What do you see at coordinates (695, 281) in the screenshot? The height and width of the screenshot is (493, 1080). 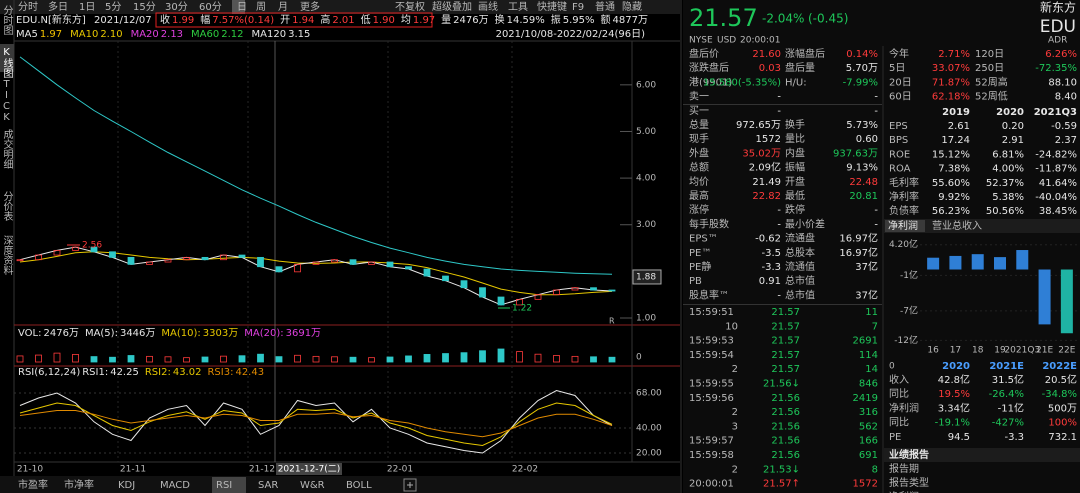 I see `label: PB` at bounding box center [695, 281].